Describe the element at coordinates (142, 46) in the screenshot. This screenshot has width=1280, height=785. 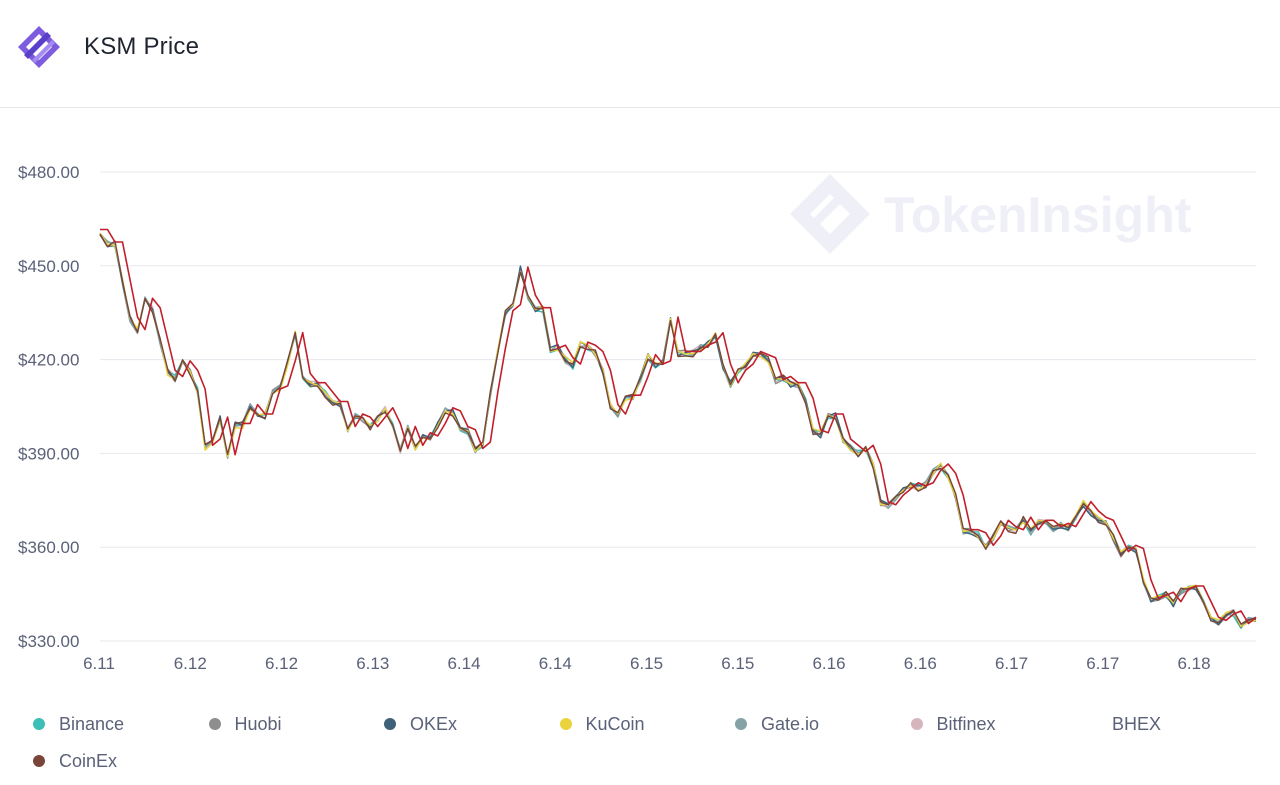
I see `page-title: KSM Price` at that location.